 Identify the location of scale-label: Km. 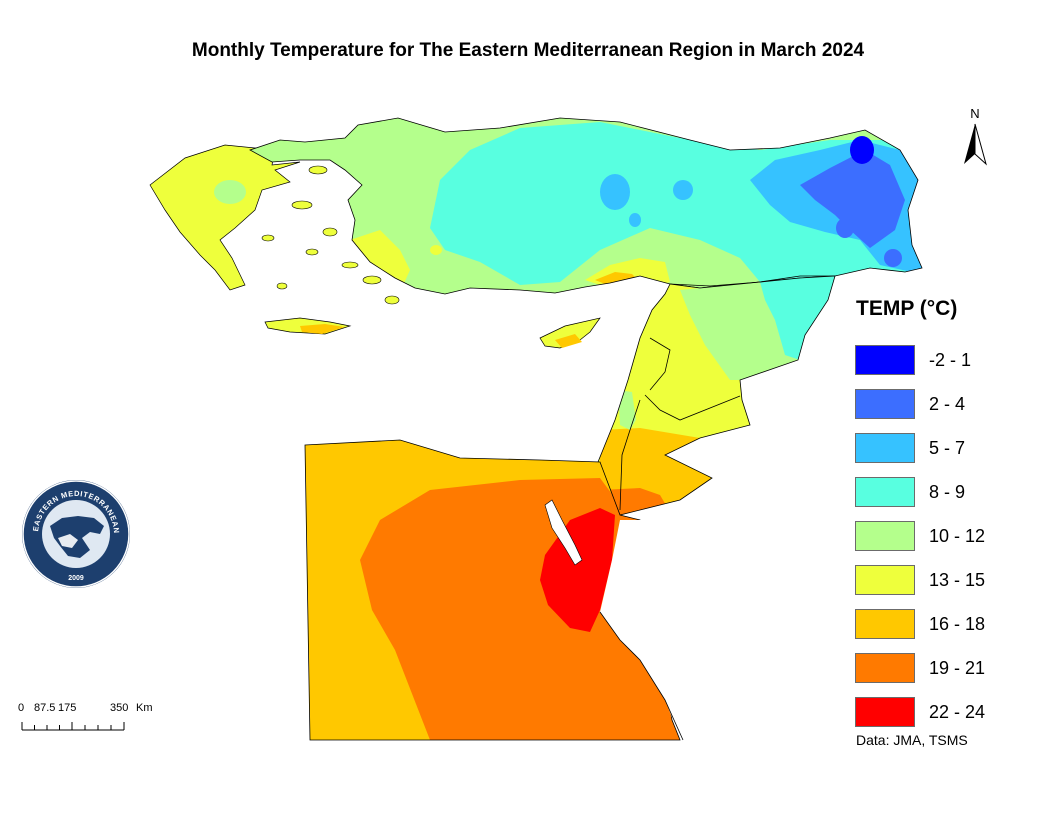
(144, 708).